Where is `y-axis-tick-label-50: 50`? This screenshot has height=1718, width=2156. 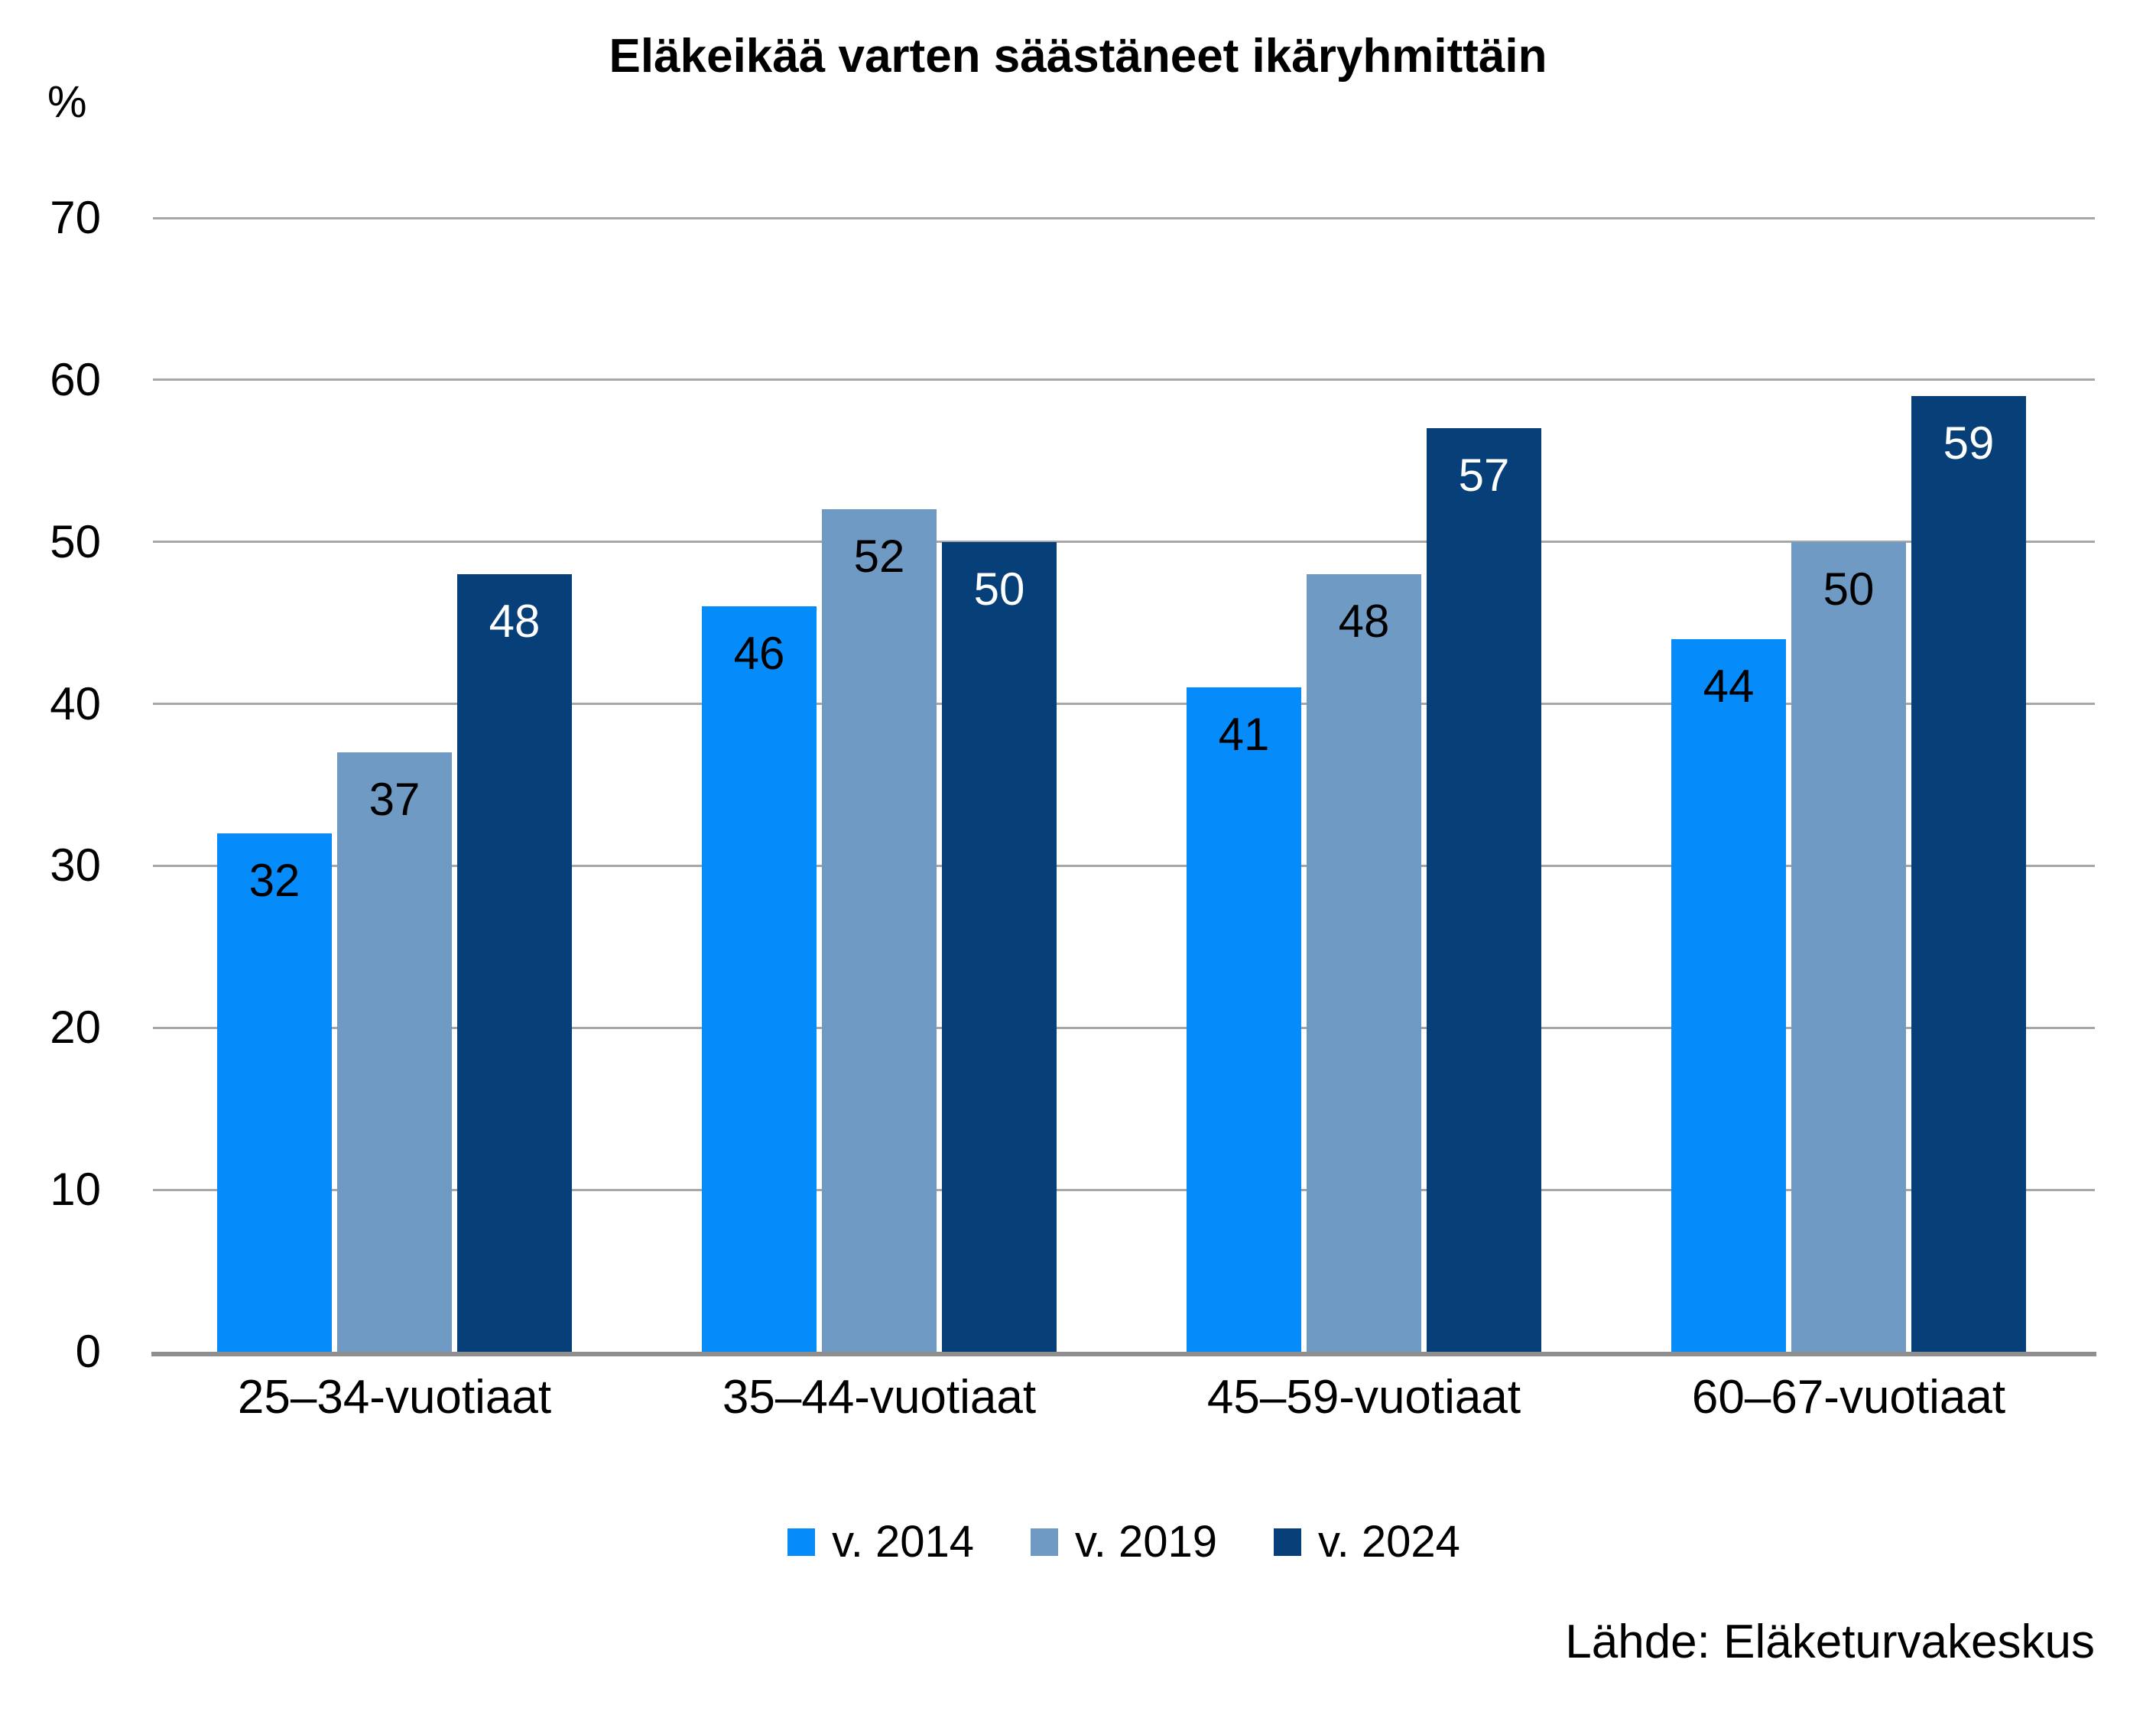
y-axis-tick-label-50: 50 is located at coordinates (75, 541).